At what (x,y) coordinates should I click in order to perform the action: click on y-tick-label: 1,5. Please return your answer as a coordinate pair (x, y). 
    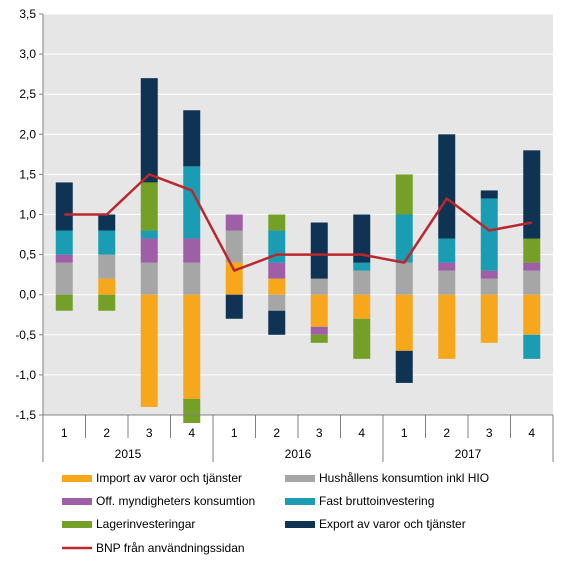
    Looking at the image, I should click on (27, 174).